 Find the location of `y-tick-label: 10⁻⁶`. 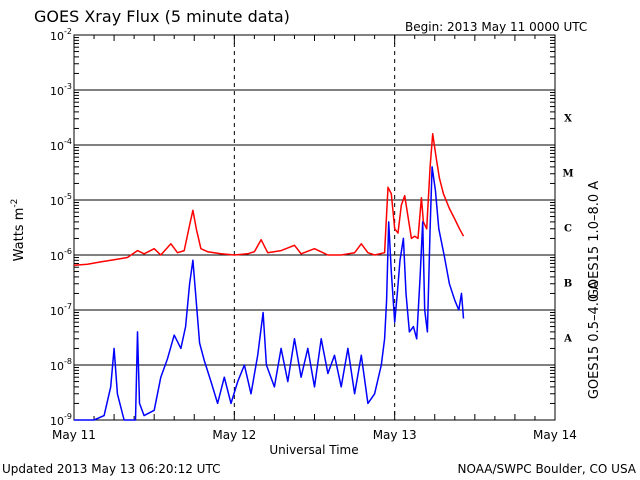

y-tick-label: 10⁻⁶ is located at coordinates (61, 255).